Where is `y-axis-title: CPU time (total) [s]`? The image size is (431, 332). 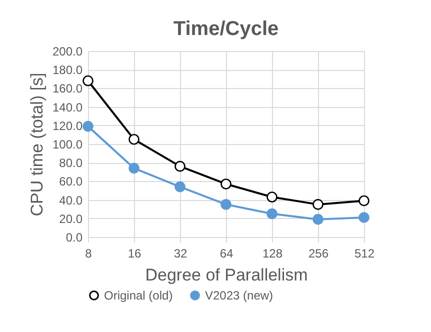
y-axis-title: CPU time (total) [s] is located at coordinates (36, 144).